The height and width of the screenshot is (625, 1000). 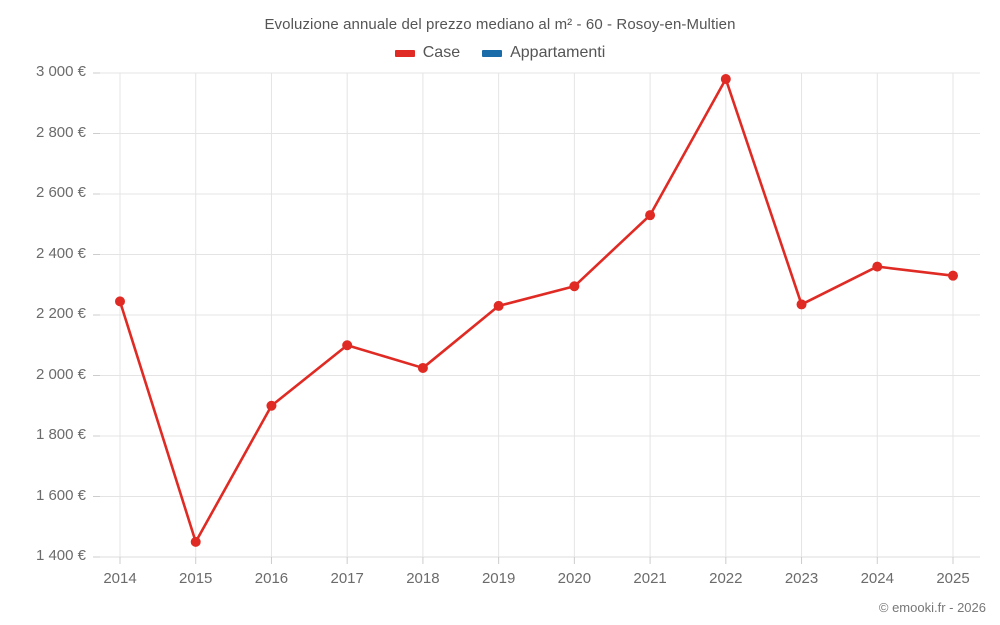 What do you see at coordinates (725, 79) in the screenshot?
I see `data-point: 2022: 2980 €` at bounding box center [725, 79].